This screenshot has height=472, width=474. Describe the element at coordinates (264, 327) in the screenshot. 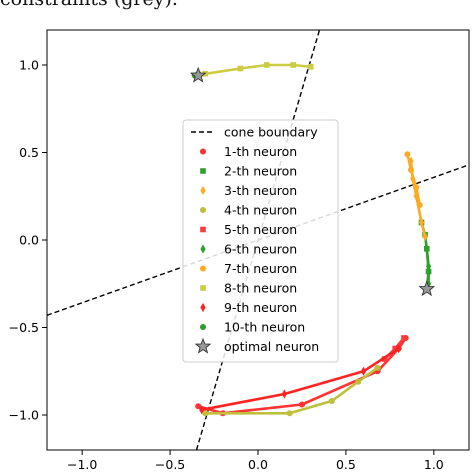

I see `legend-label: 10-th neuron` at that location.